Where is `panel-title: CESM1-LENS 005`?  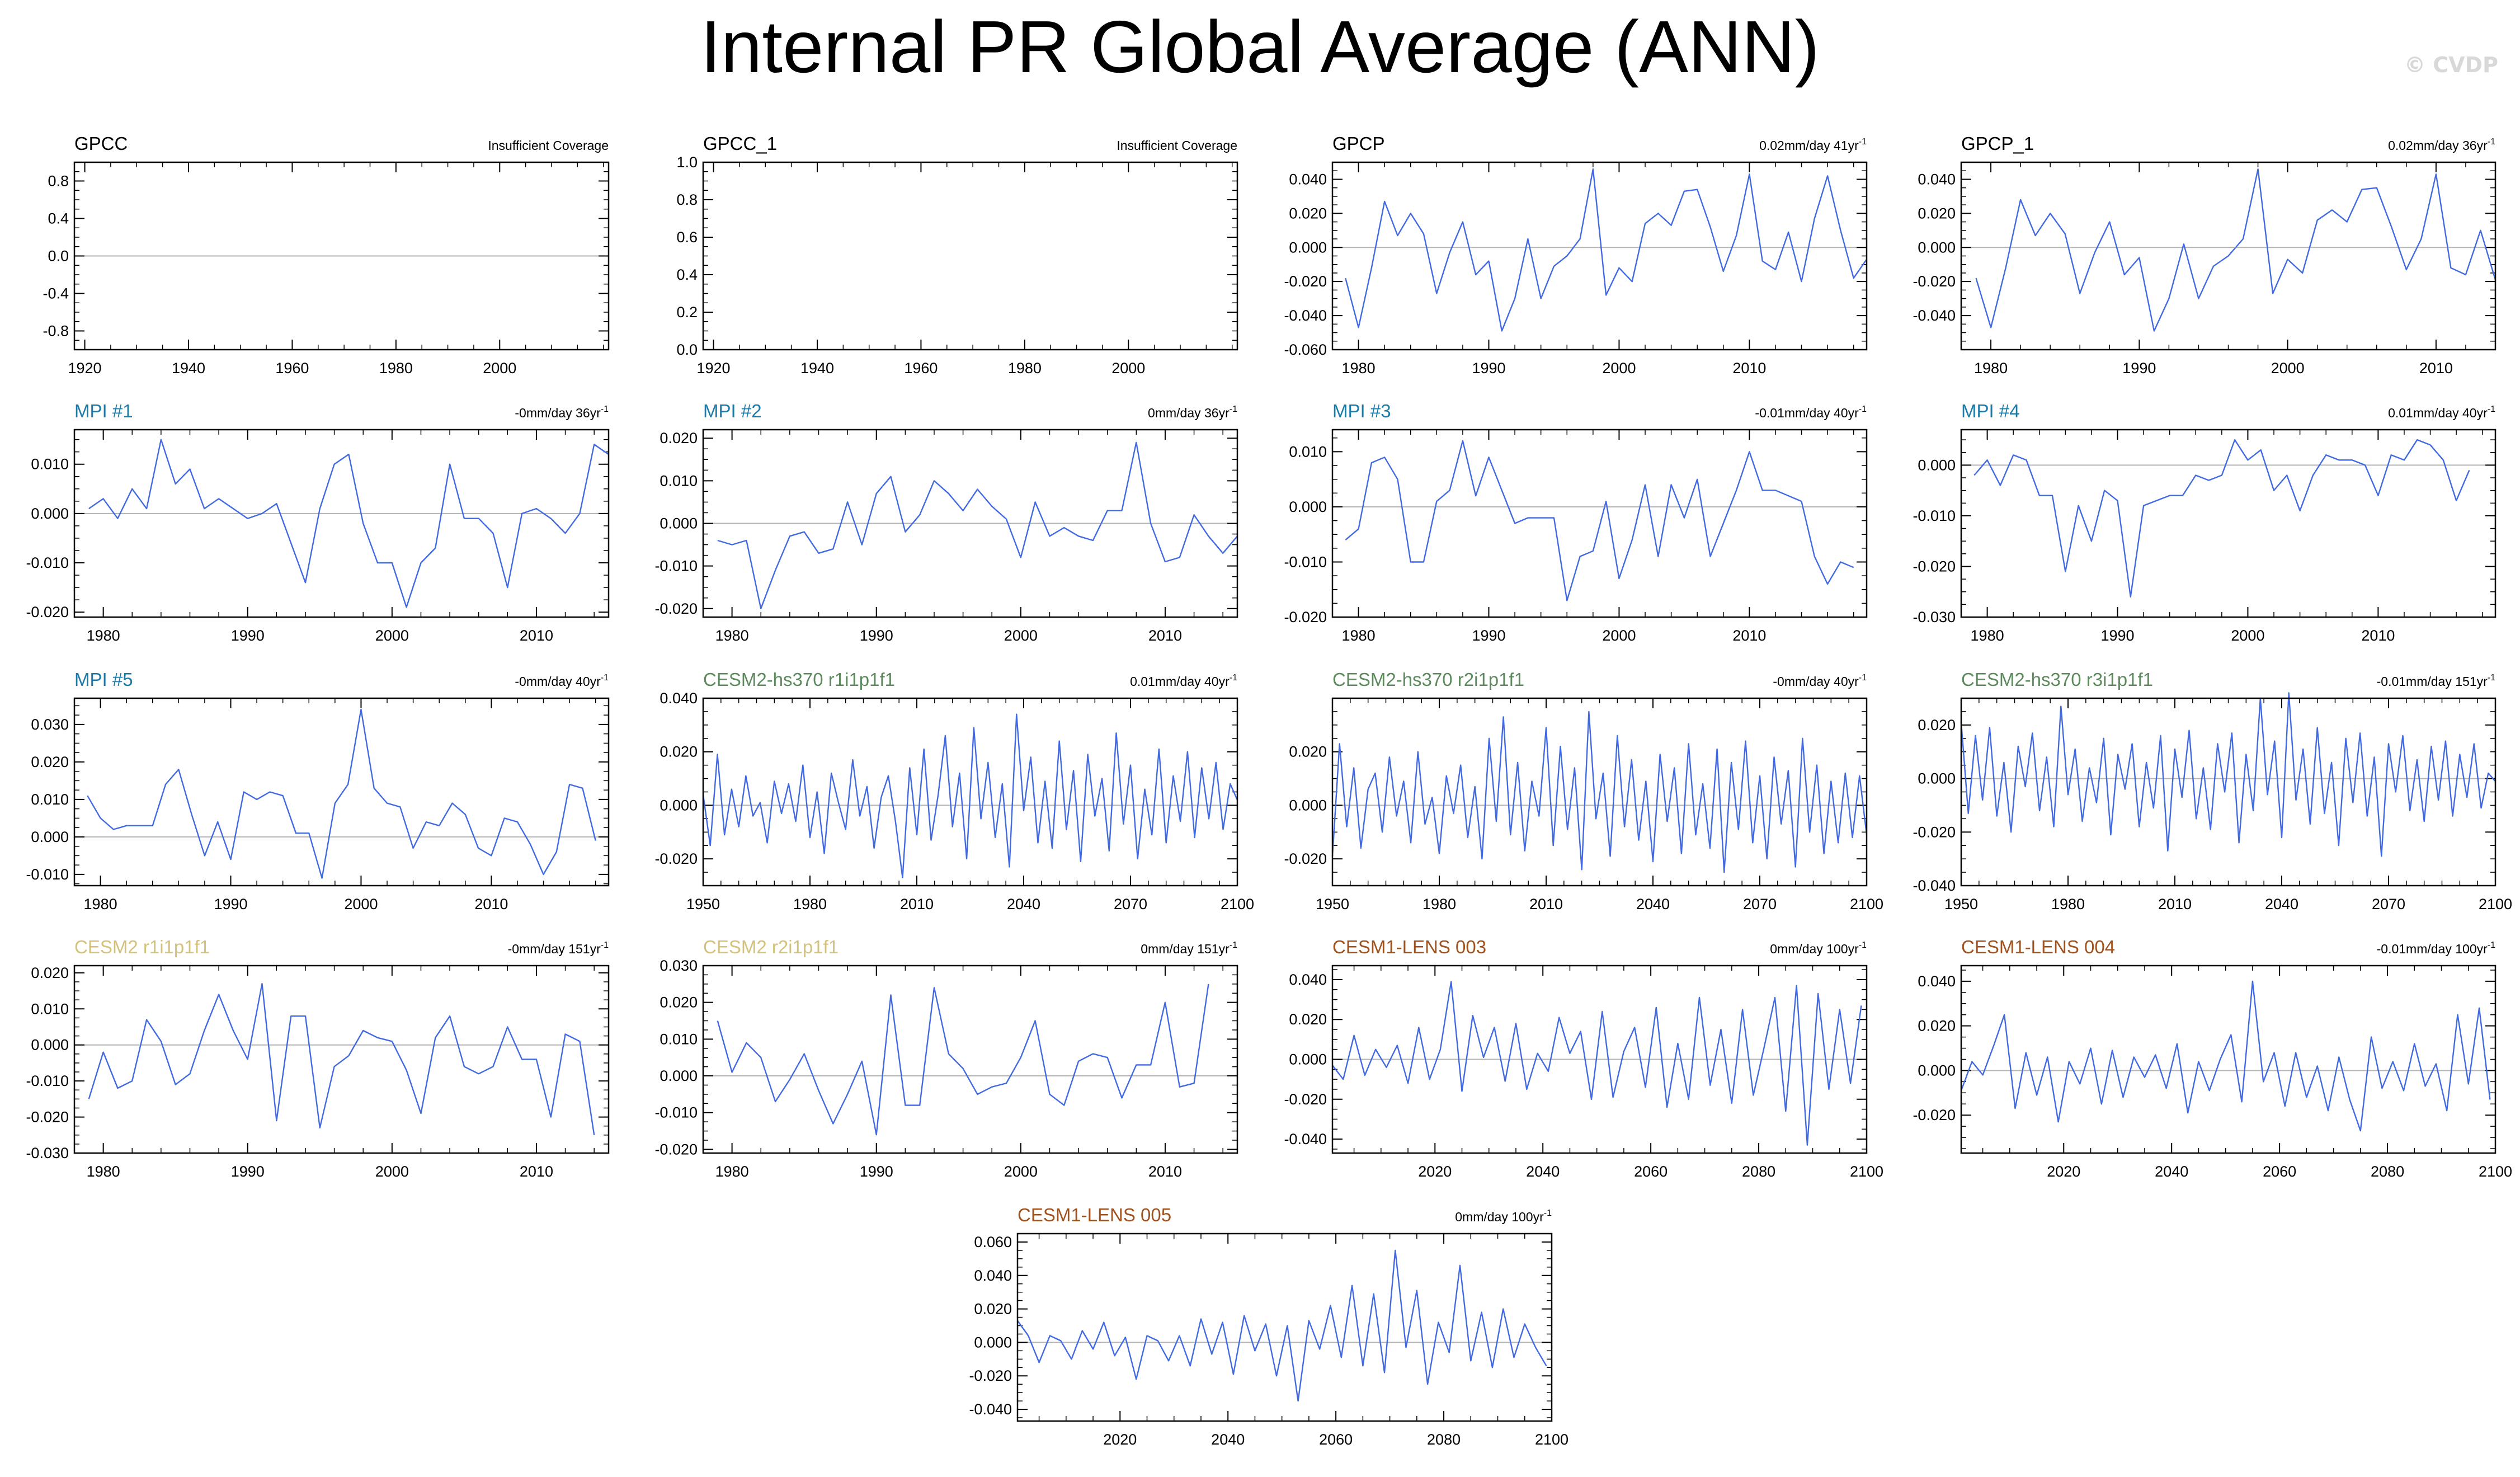 panel-title: CESM1-LENS 005 is located at coordinates (1094, 1215).